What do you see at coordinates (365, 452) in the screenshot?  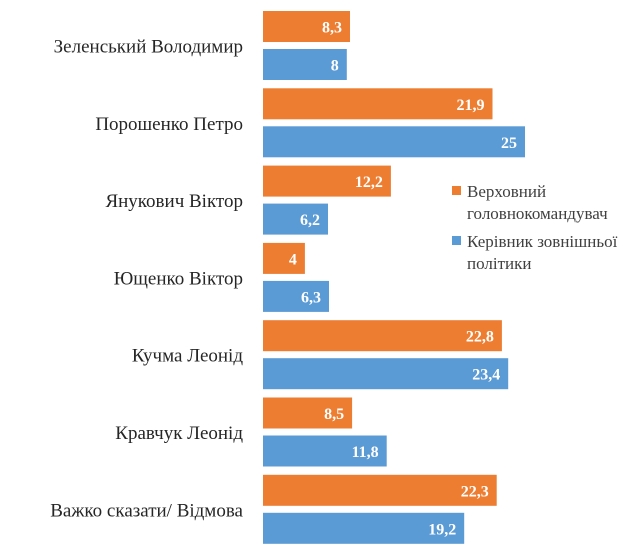 I see `value-label: 11,8` at bounding box center [365, 452].